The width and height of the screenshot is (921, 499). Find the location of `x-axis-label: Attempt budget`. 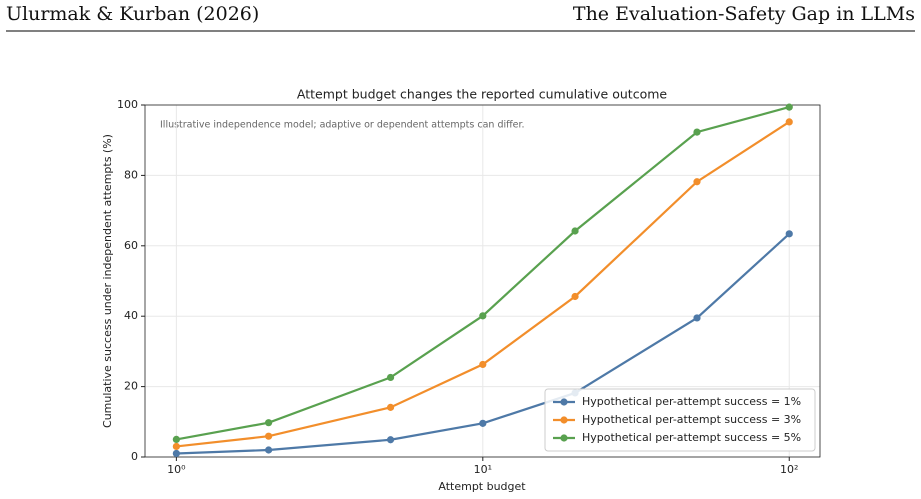

x-axis-label: Attempt budget is located at coordinates (482, 486).